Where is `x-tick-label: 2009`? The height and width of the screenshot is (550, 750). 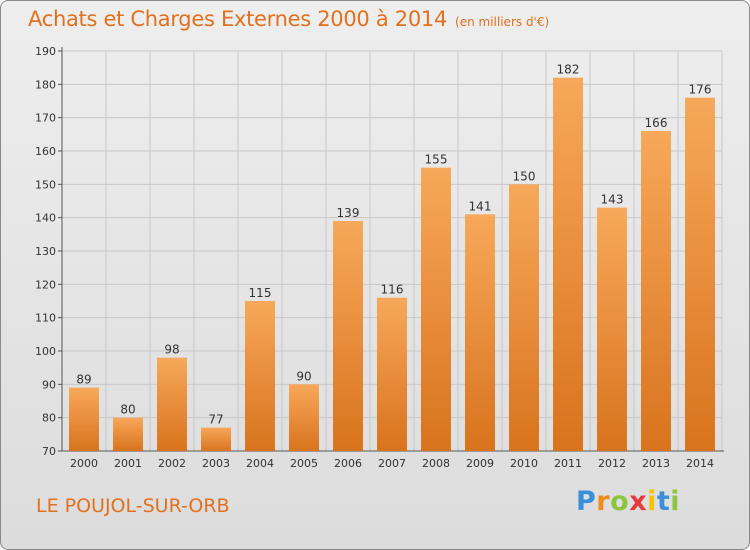
x-tick-label: 2009 is located at coordinates (480, 463).